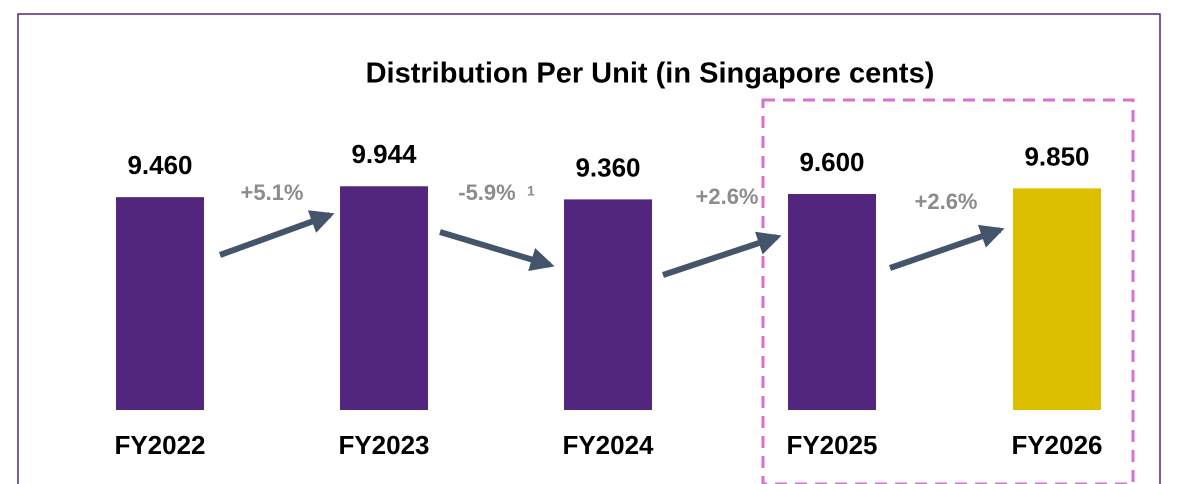 This screenshot has width=1179, height=484. What do you see at coordinates (159, 165) in the screenshot?
I see `value-label: 9.460` at bounding box center [159, 165].